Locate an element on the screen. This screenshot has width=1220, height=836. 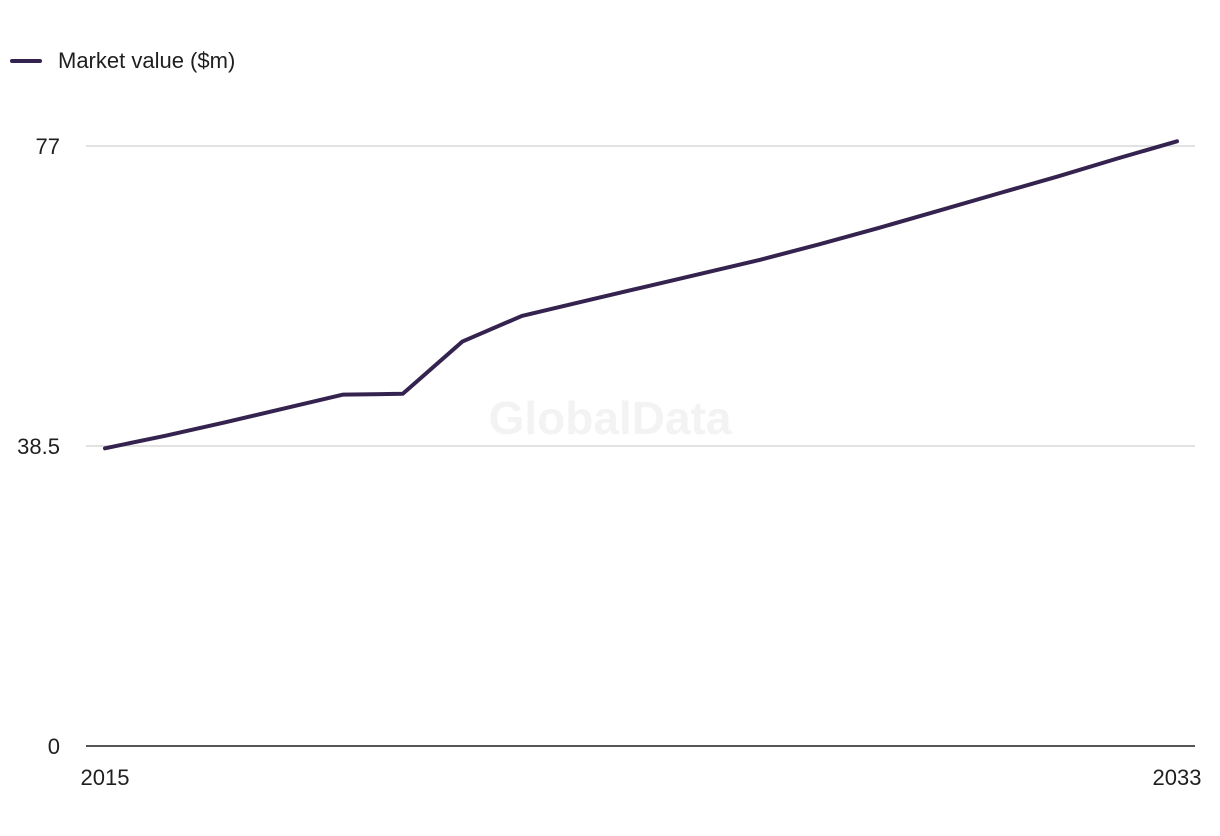
y-tick-label: 77 is located at coordinates (48, 146).